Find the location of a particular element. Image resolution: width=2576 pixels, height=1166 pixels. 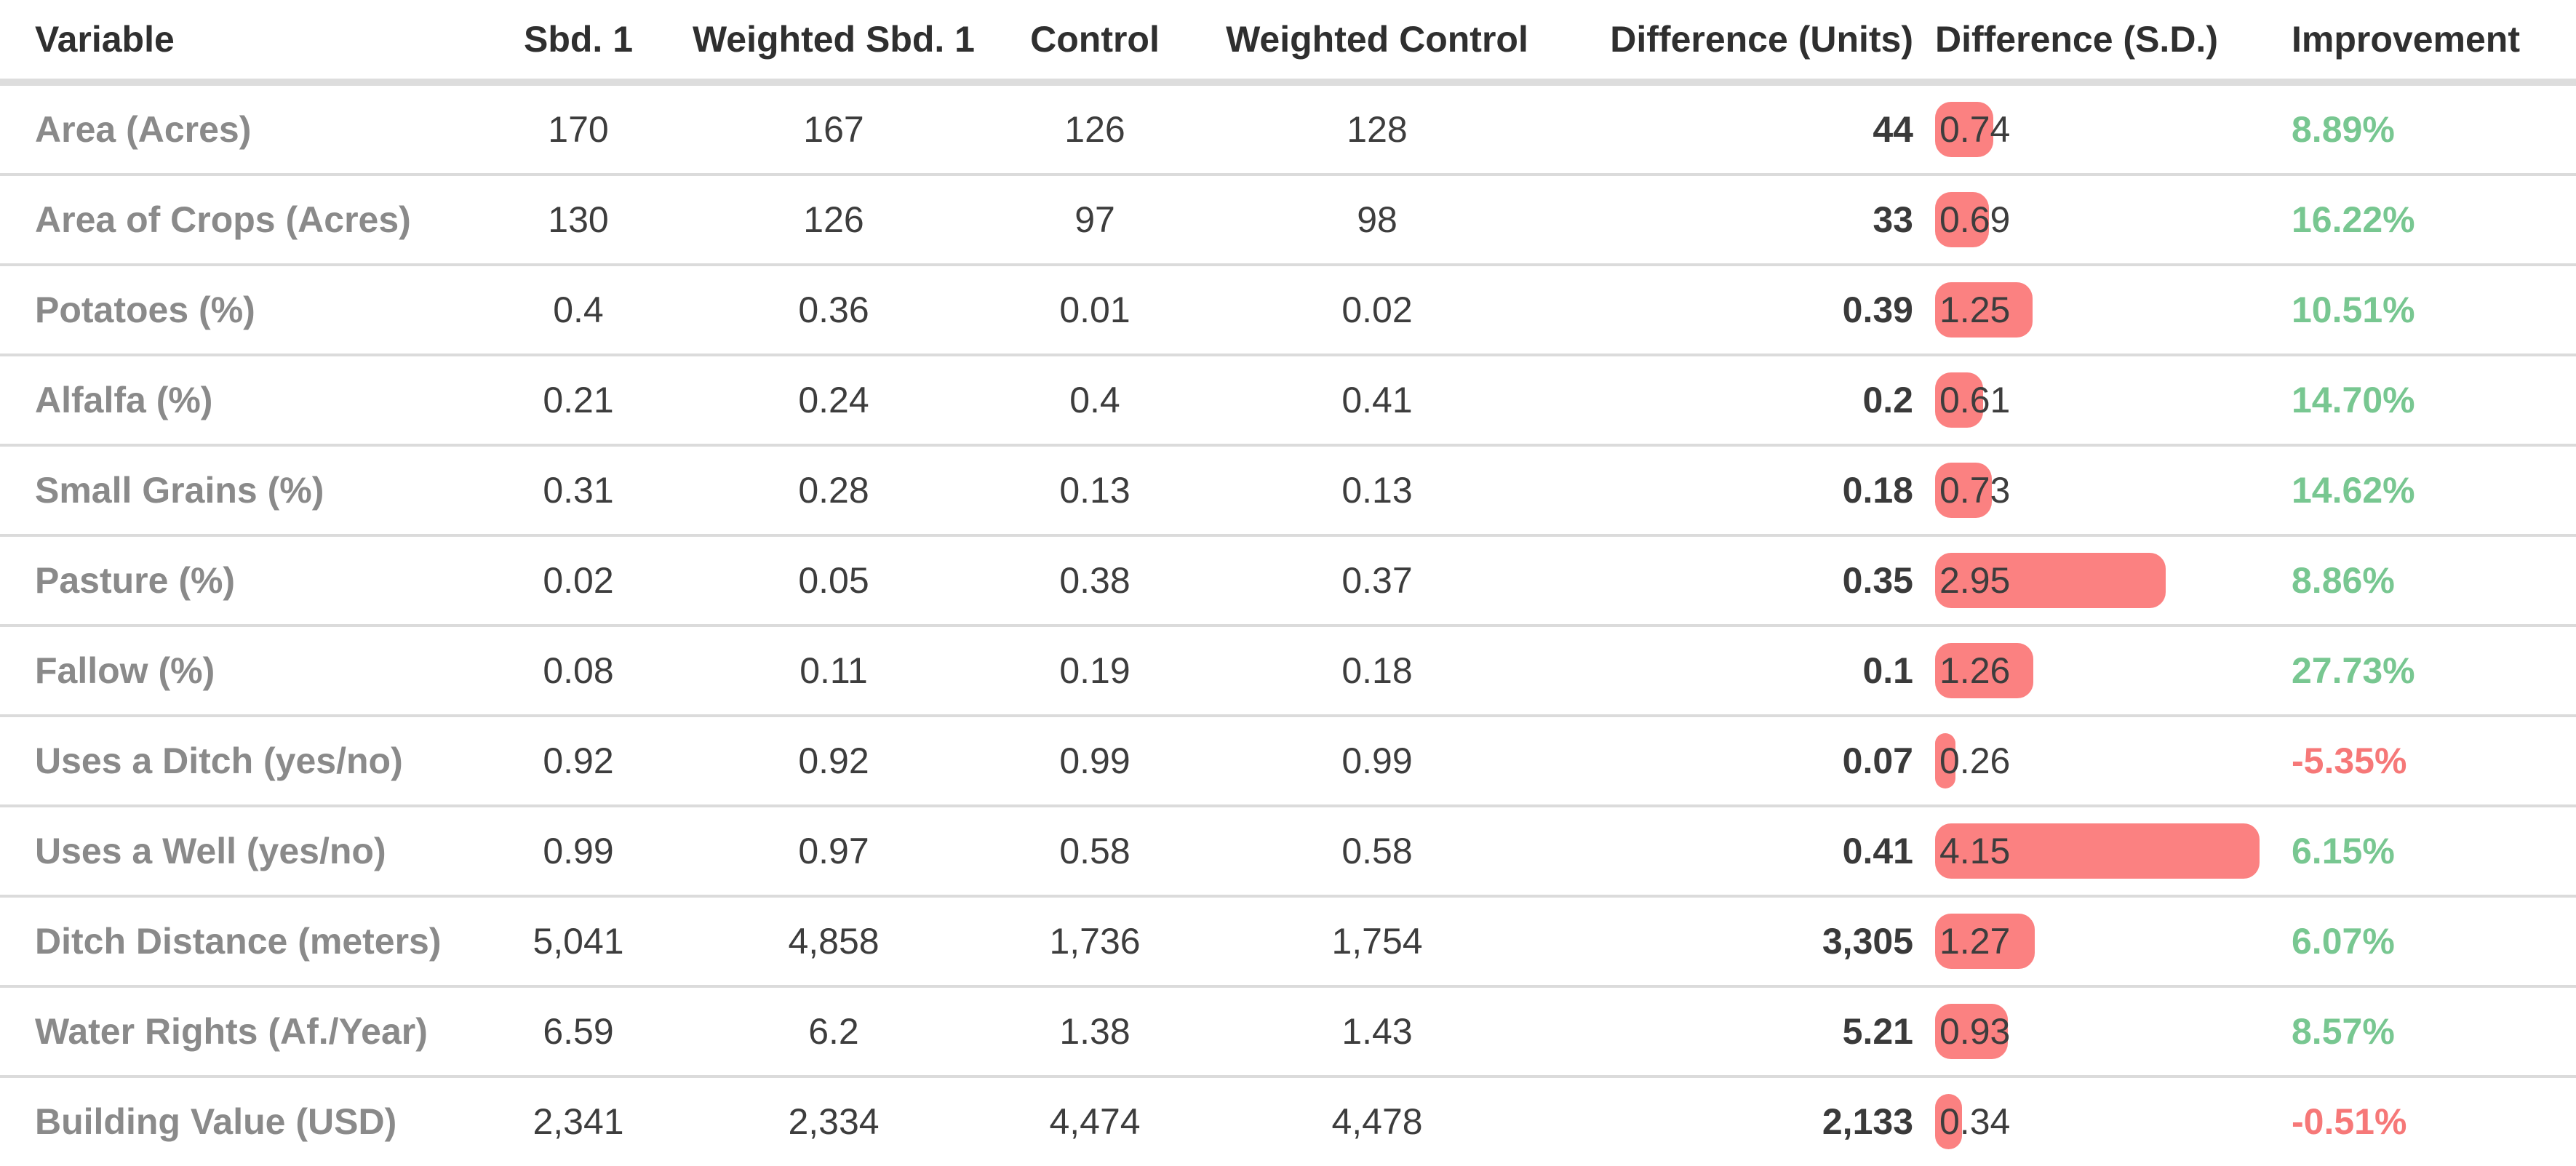

improvement-value: 8.89% is located at coordinates (2423, 129).